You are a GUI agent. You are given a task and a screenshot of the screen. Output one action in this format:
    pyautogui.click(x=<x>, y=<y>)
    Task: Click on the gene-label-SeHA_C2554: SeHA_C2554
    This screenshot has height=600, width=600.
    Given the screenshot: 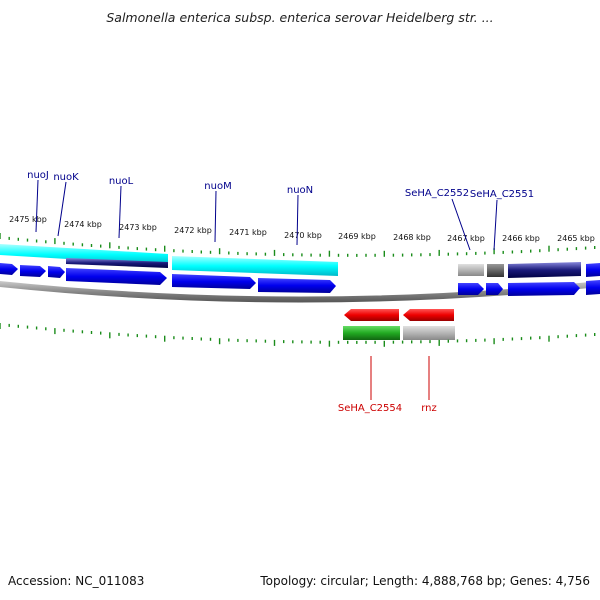 What is the action you would take?
    pyautogui.click(x=370, y=408)
    